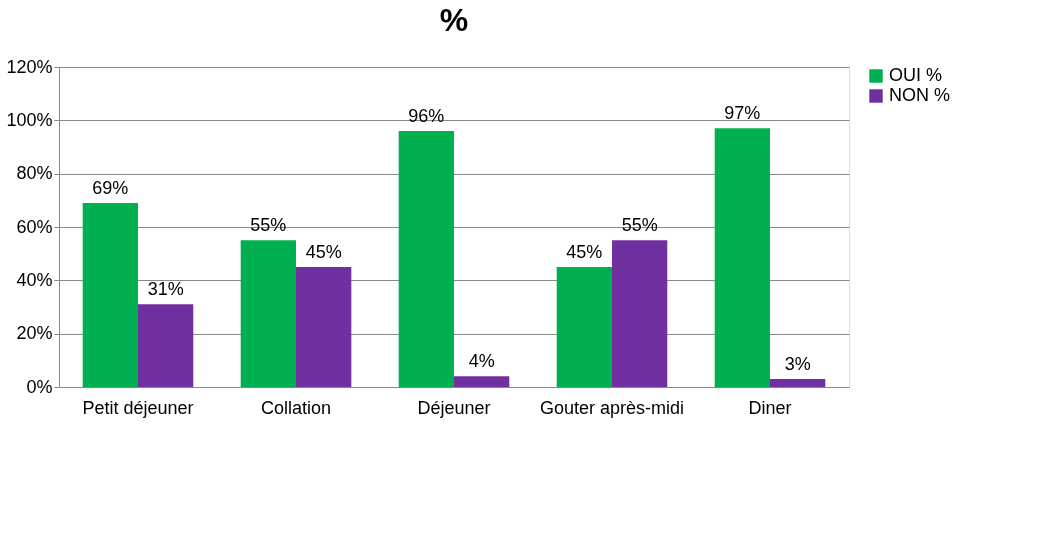 The height and width of the screenshot is (535, 1056). What do you see at coordinates (454, 20) in the screenshot?
I see `chart-title: %` at bounding box center [454, 20].